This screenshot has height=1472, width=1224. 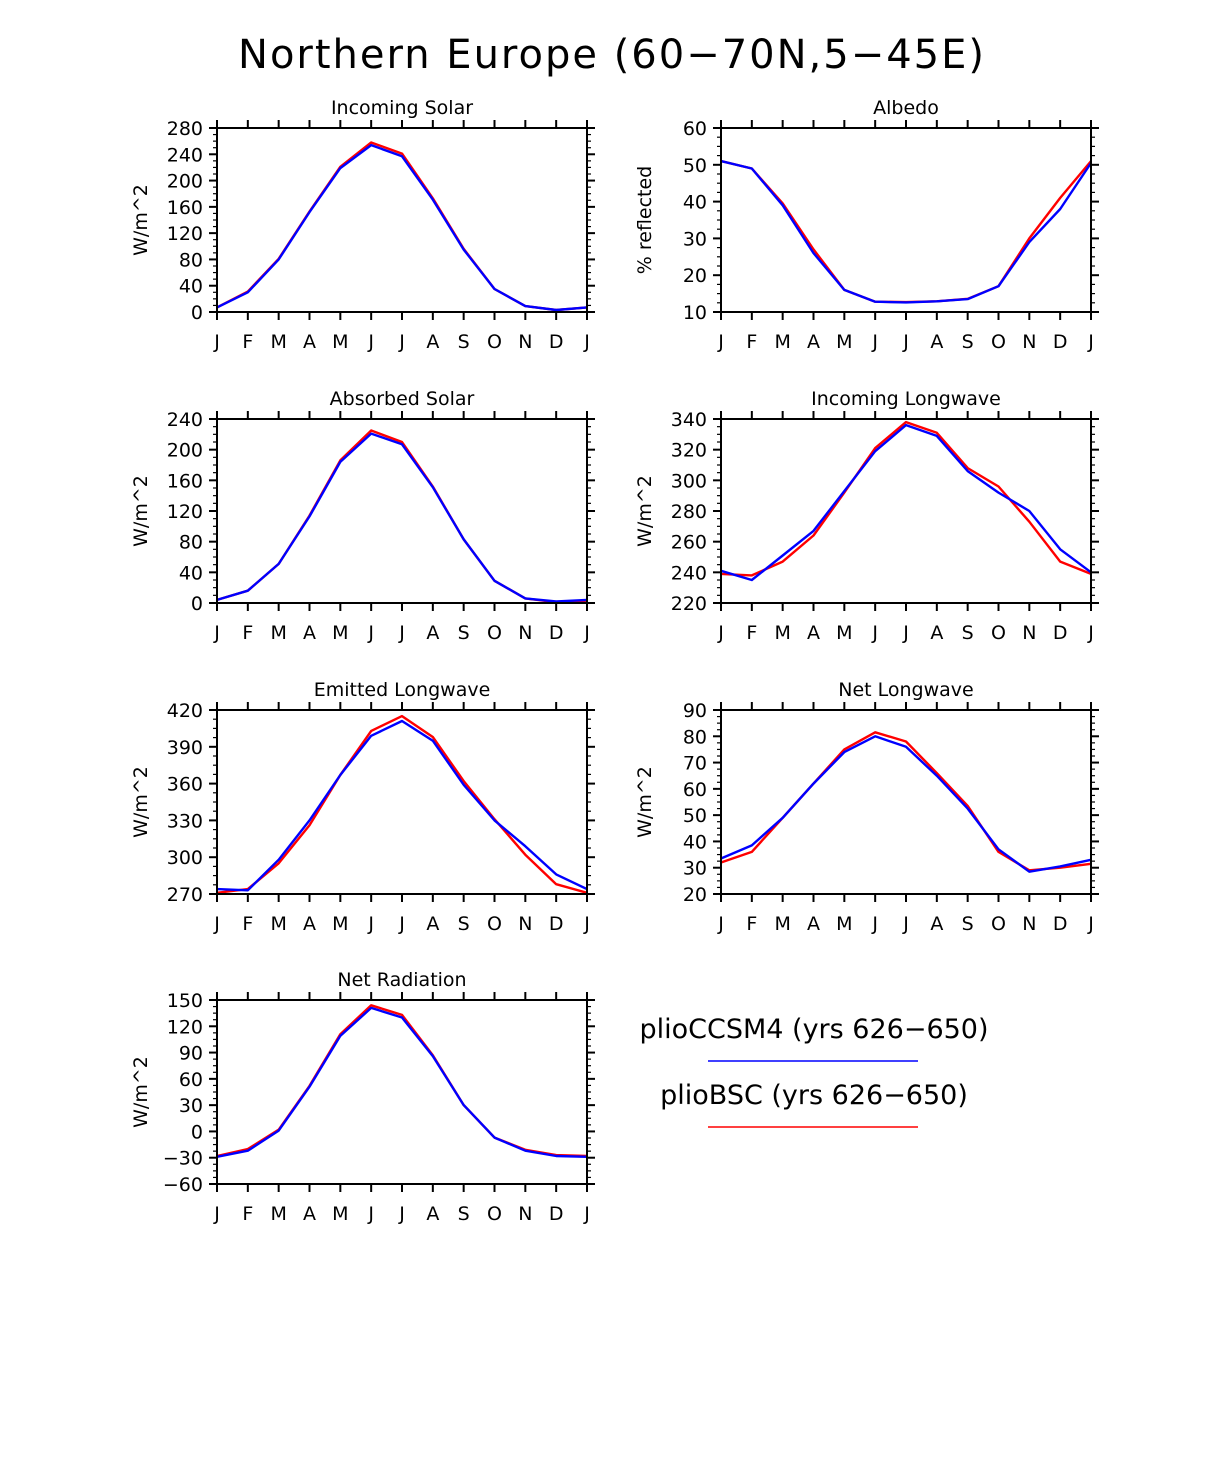 I want to click on y-tick-label-absorbed-solar: 0, so click(x=197, y=604).